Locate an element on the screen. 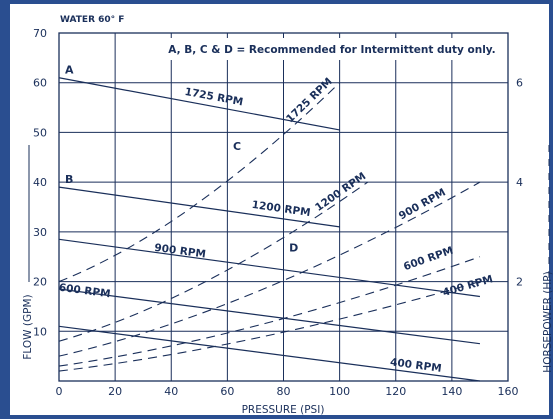 This screenshot has width=553, height=419. y2-tick-label: 6 is located at coordinates (519, 83).